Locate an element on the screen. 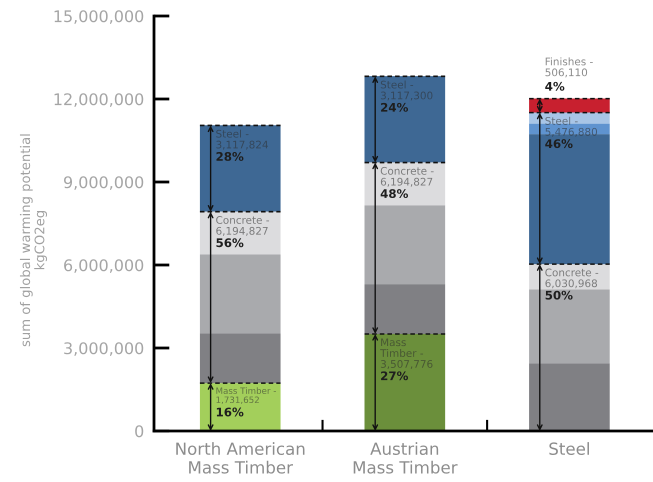 The height and width of the screenshot is (482, 653). y-tick-label: 9,000,000 is located at coordinates (104, 183).